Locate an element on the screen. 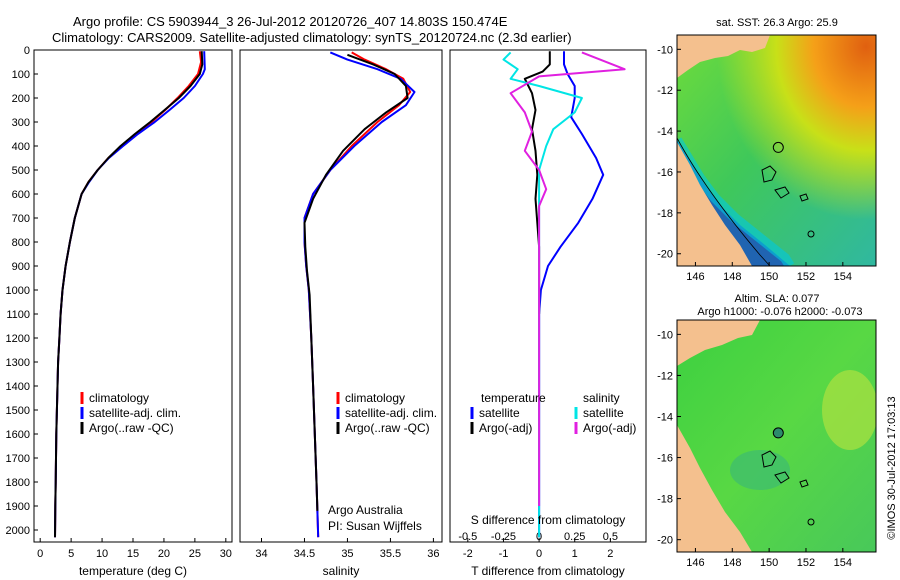  difference-profile-lines is located at coordinates (564, 294).